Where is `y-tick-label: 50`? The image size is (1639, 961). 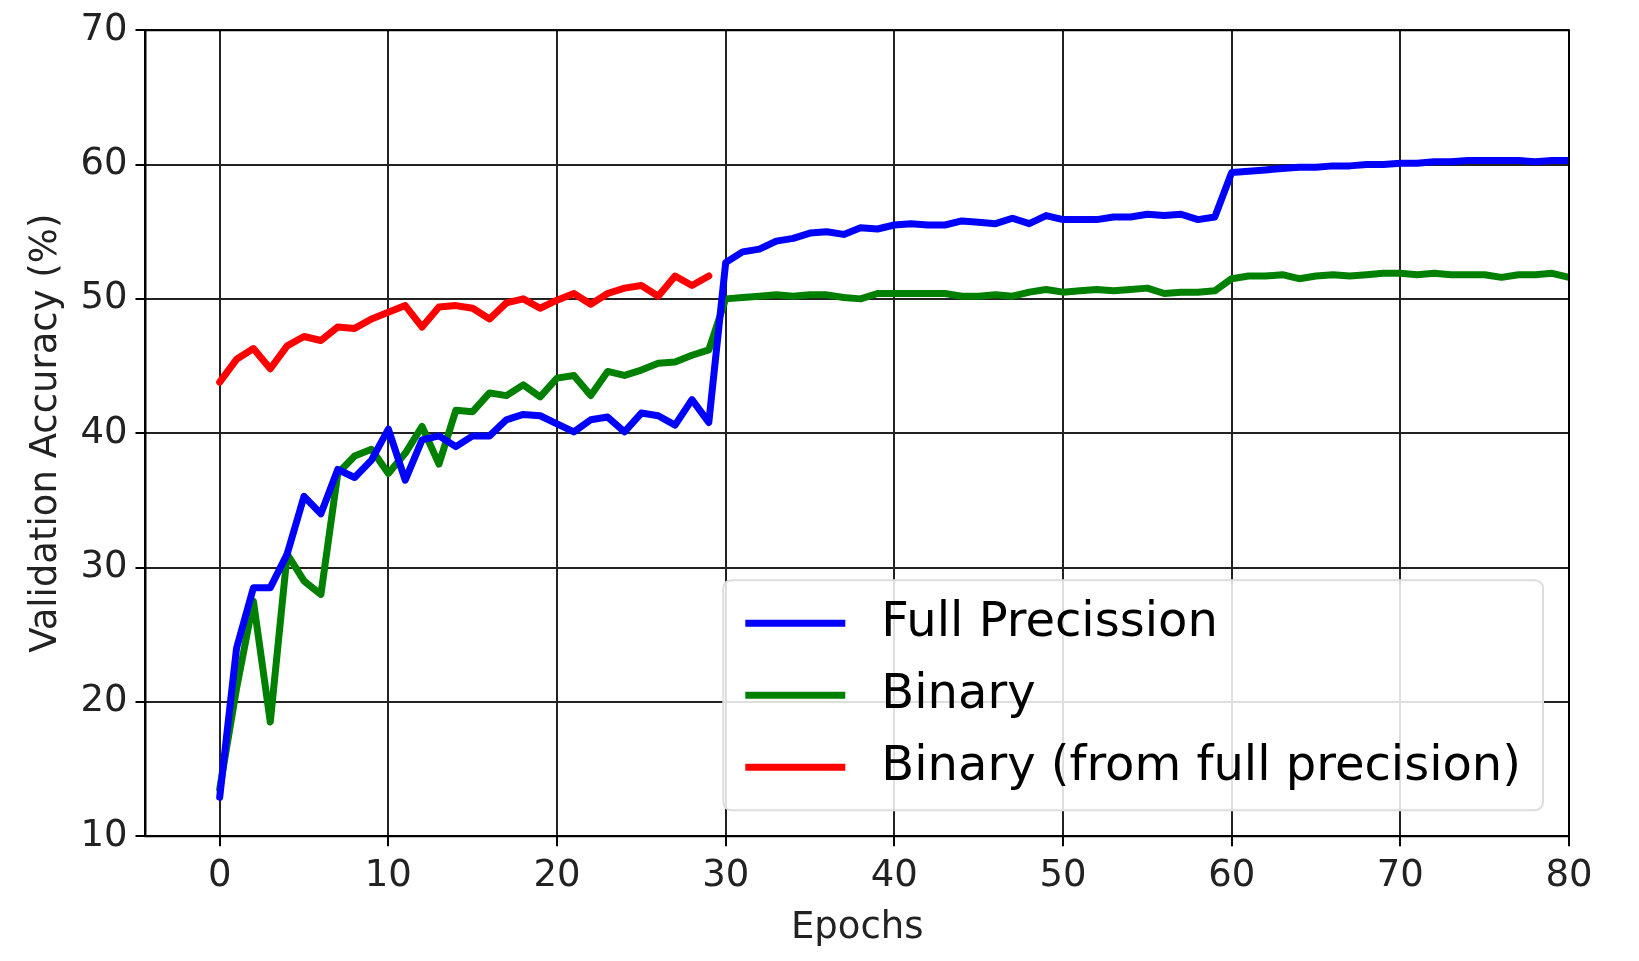 y-tick-label: 50 is located at coordinates (104, 296).